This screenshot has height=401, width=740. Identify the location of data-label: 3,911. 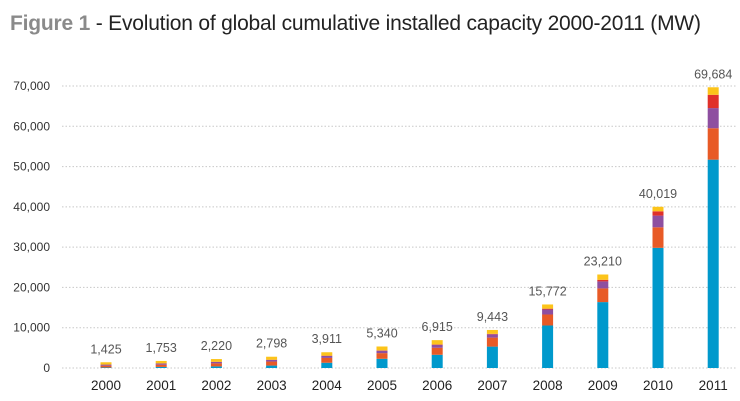
(327, 339).